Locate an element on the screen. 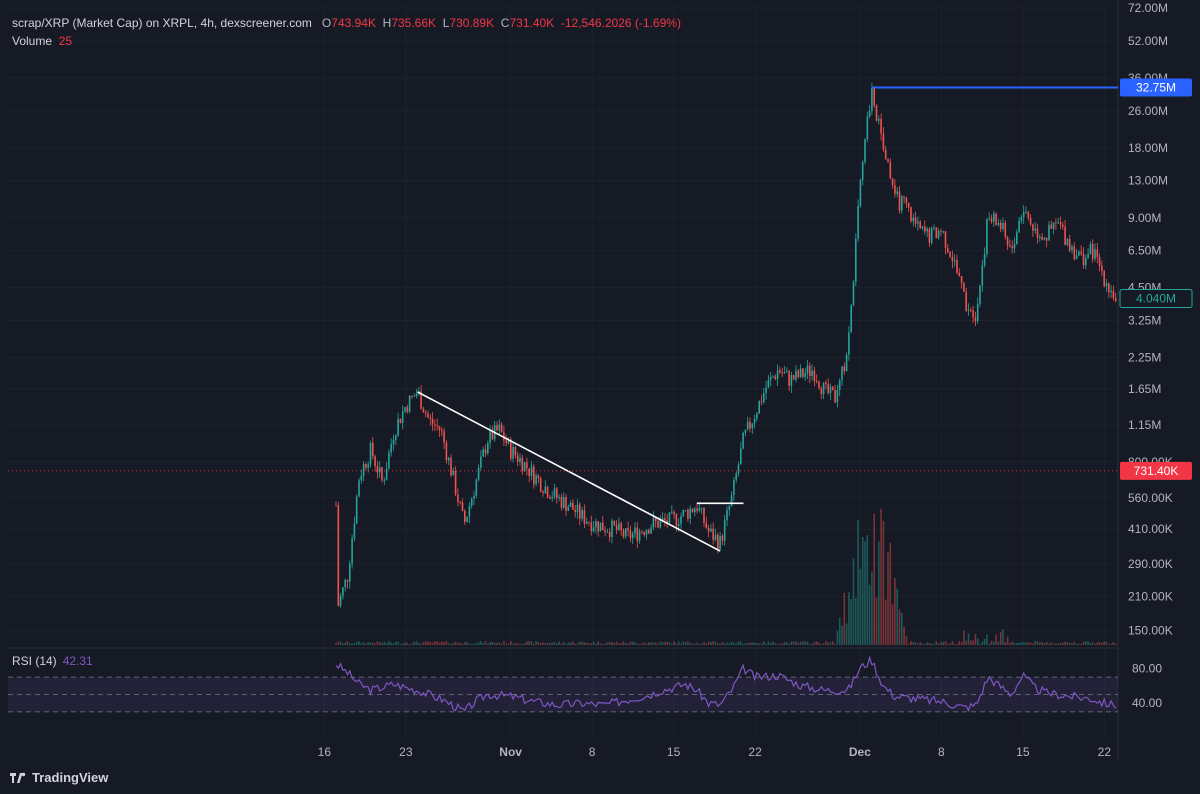 This screenshot has height=794, width=1200. price-tick-label: 6.50M is located at coordinates (1144, 251).